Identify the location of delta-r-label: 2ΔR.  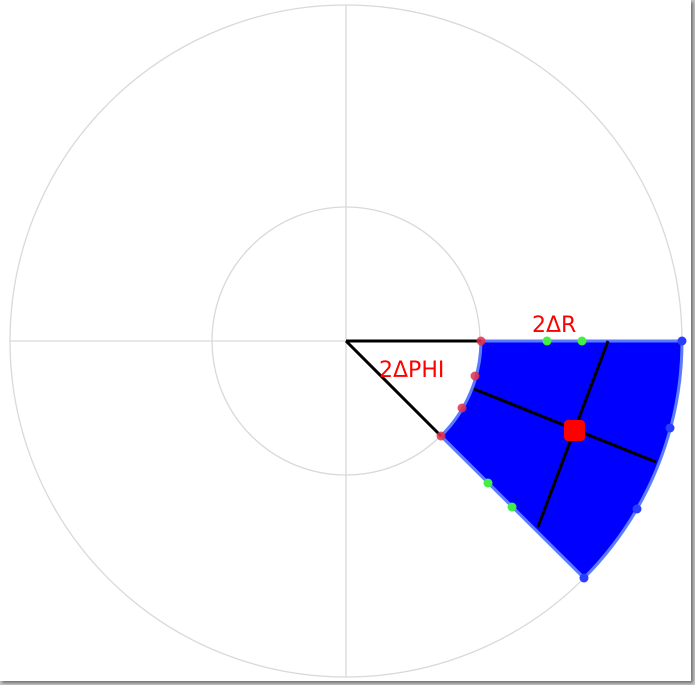
(554, 325).